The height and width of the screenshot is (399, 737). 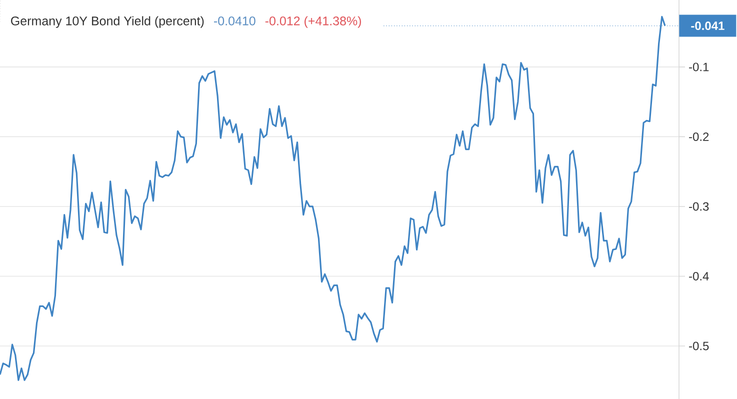 What do you see at coordinates (235, 21) in the screenshot?
I see `annotation: -0.0410` at bounding box center [235, 21].